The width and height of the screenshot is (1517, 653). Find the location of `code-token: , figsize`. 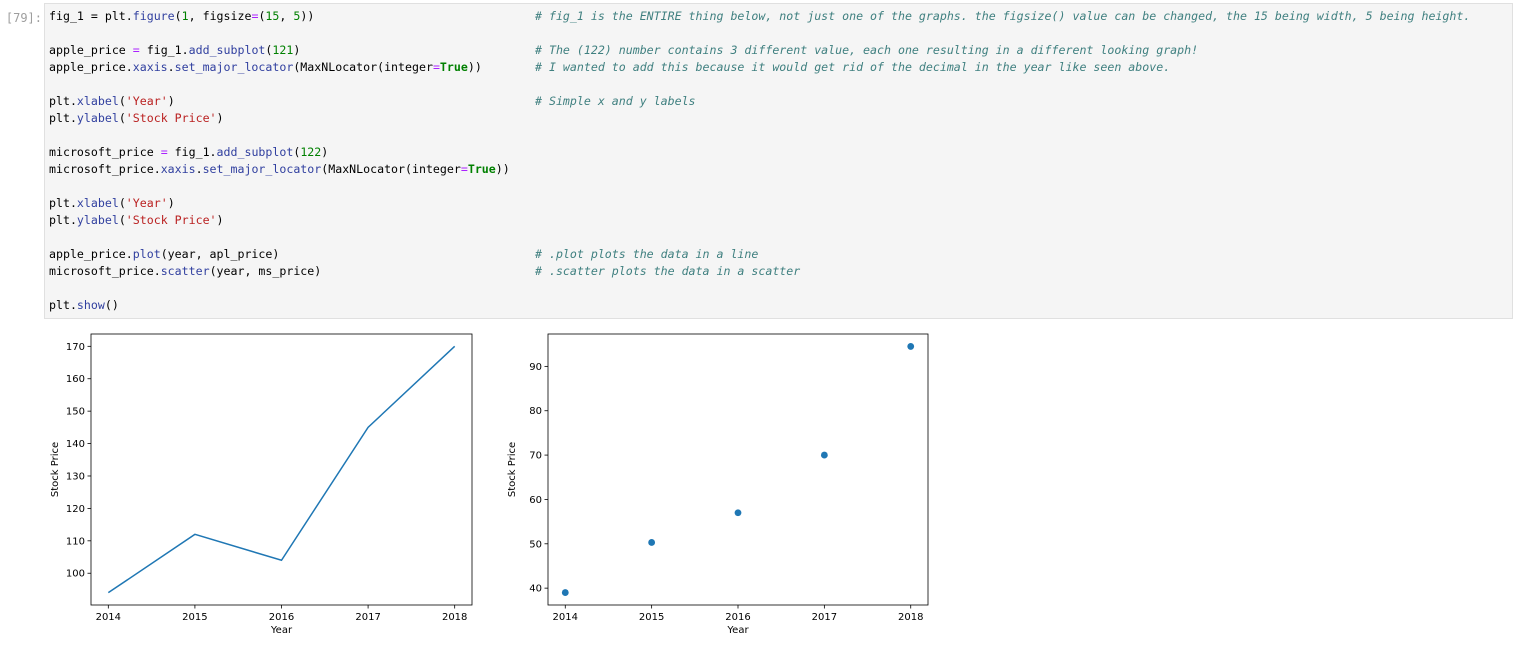

code-token: , figsize is located at coordinates (220, 16).